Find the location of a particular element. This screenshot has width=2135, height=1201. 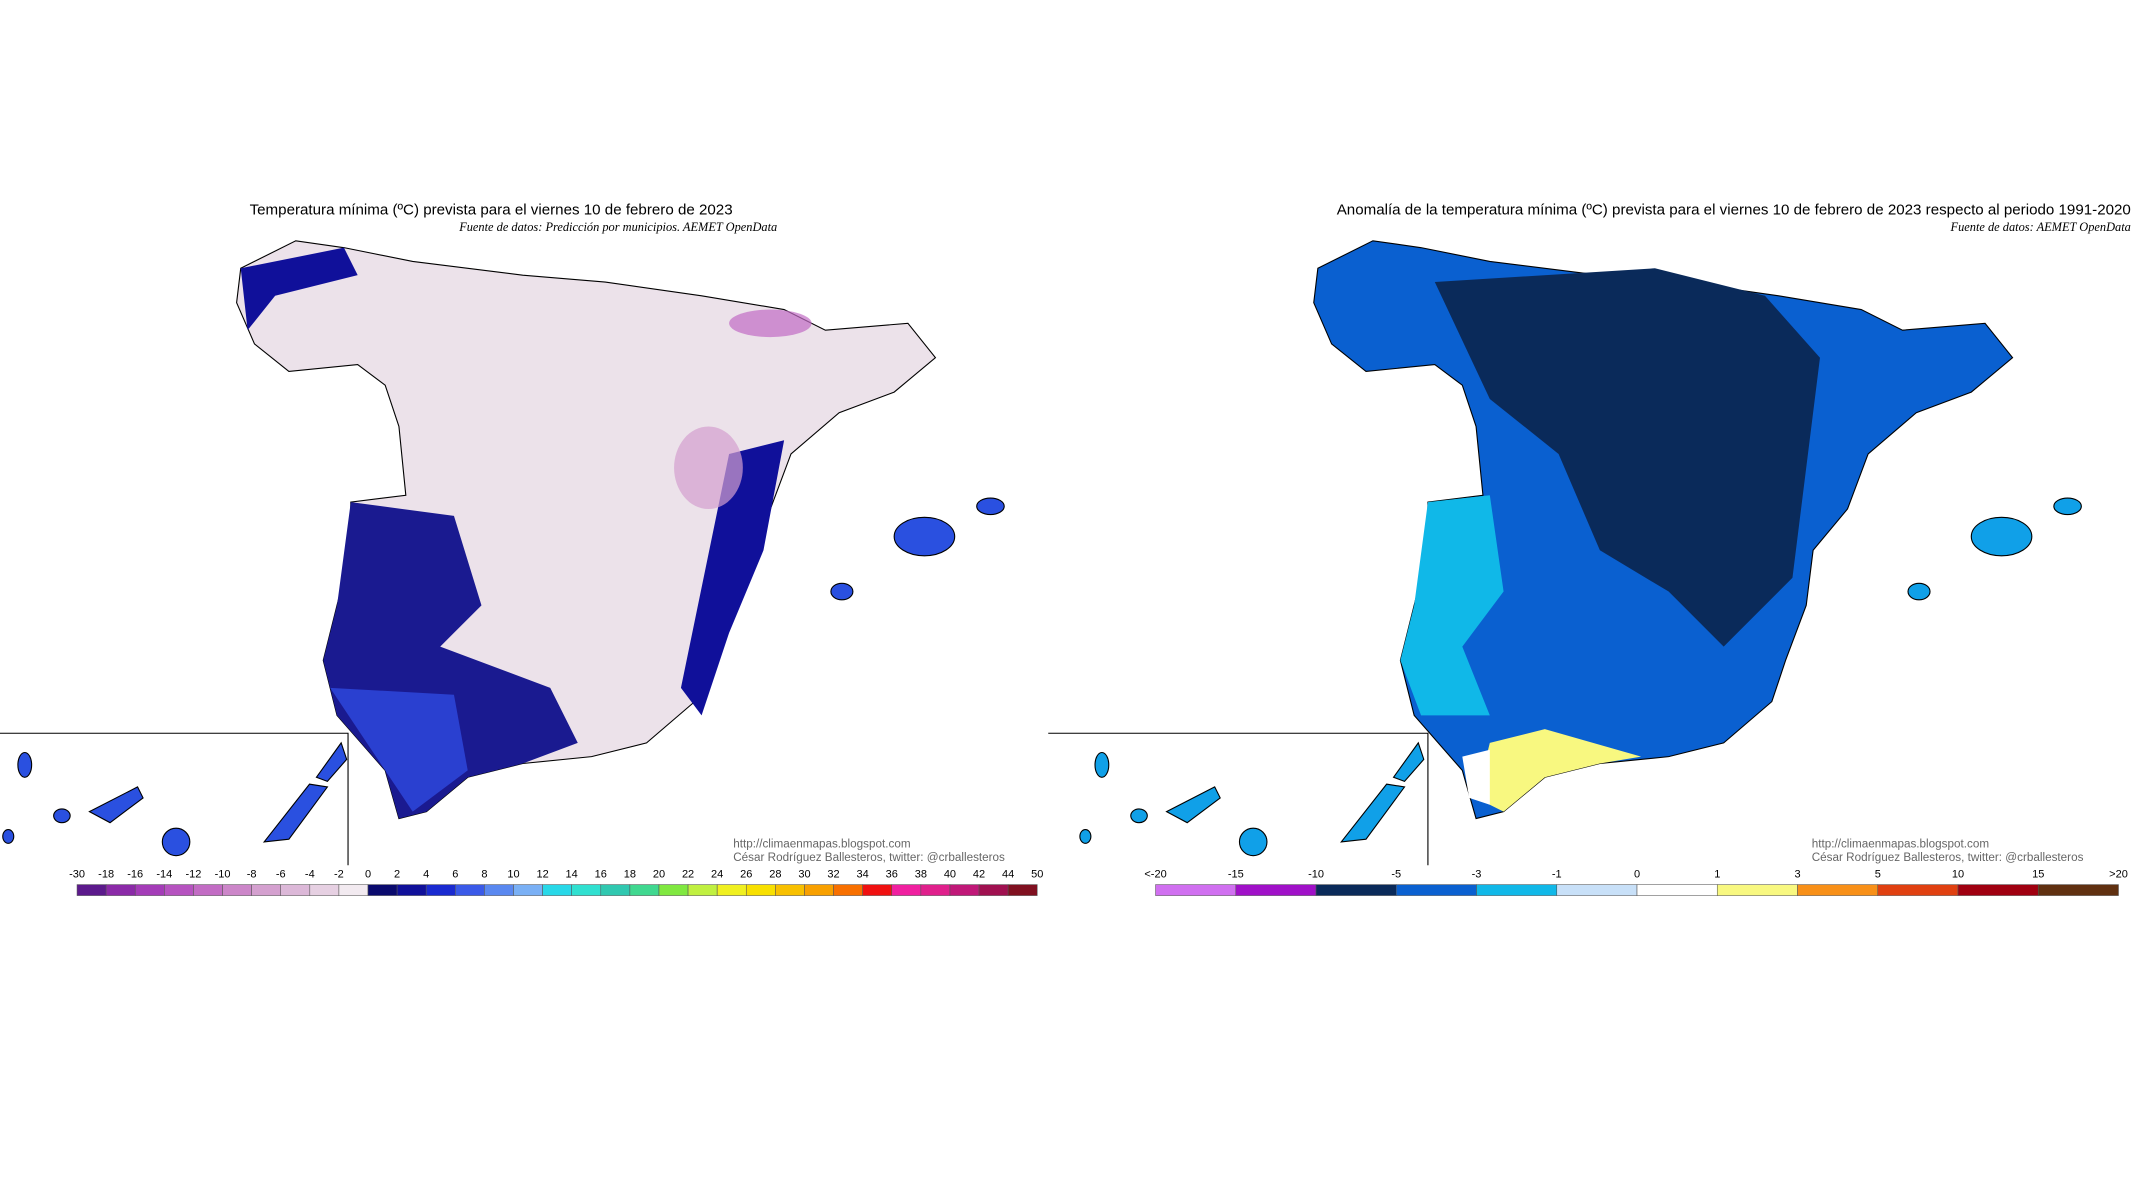

legend-label: 4 is located at coordinates (426, 875).